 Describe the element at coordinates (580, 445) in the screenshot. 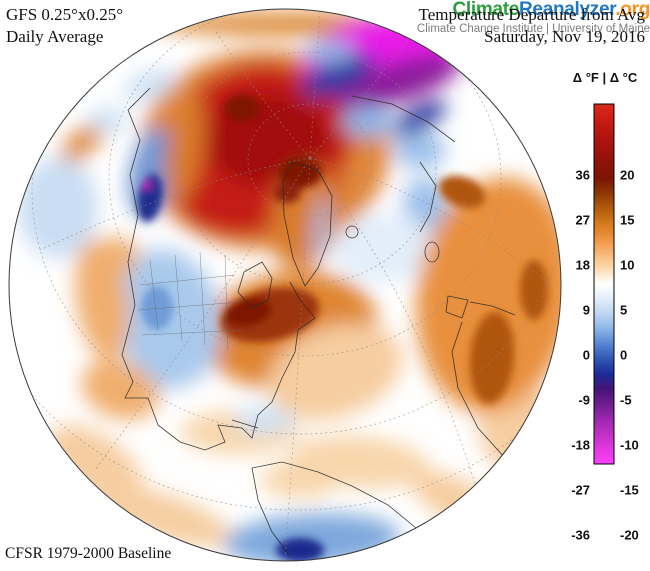

I see `legend-tick-f: -18` at that location.